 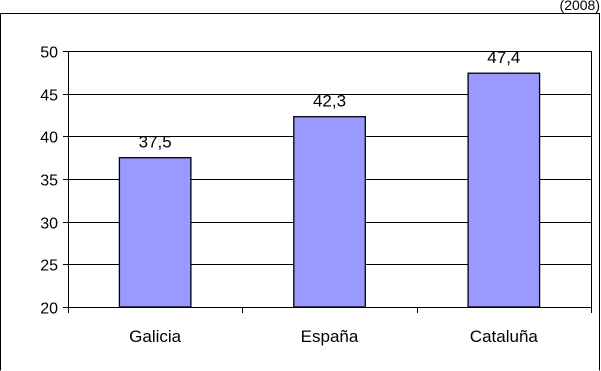 What do you see at coordinates (504, 190) in the screenshot?
I see `bar-cataluña` at bounding box center [504, 190].